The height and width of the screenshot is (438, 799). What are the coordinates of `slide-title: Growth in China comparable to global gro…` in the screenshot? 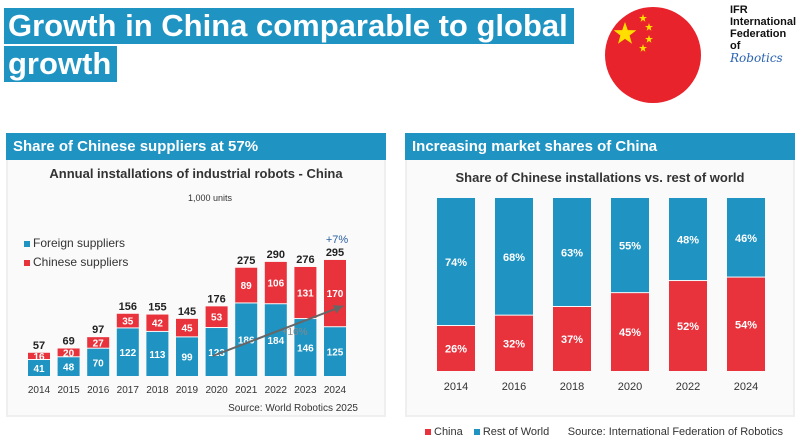 It's located at (289, 46).